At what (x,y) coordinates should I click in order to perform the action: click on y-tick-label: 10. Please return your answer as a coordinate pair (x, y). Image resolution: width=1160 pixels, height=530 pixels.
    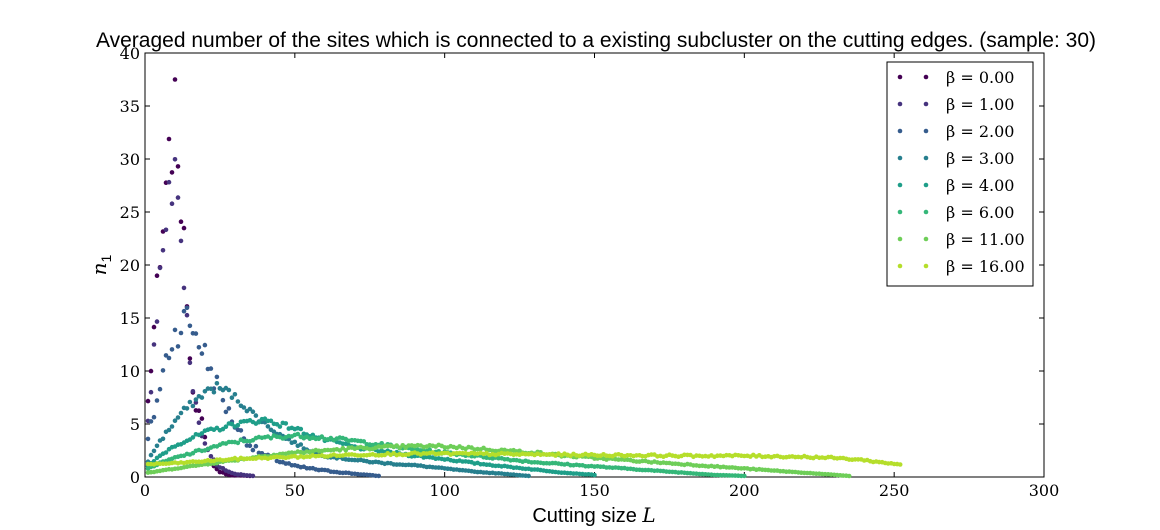
    Looking at the image, I should click on (130, 371).